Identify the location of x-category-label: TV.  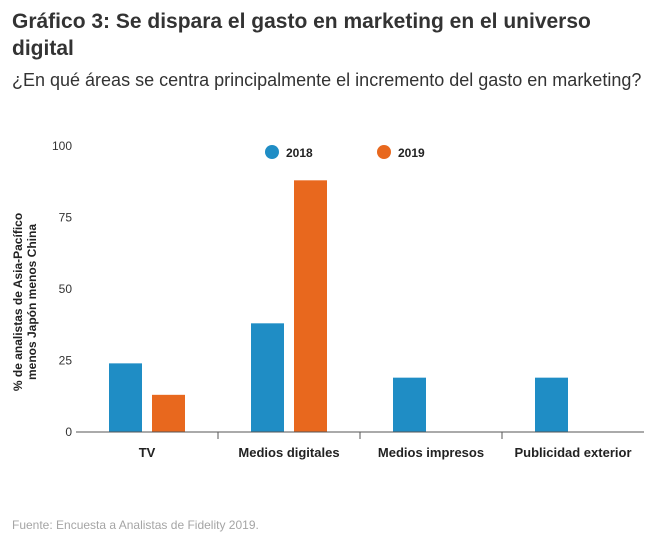
(147, 452).